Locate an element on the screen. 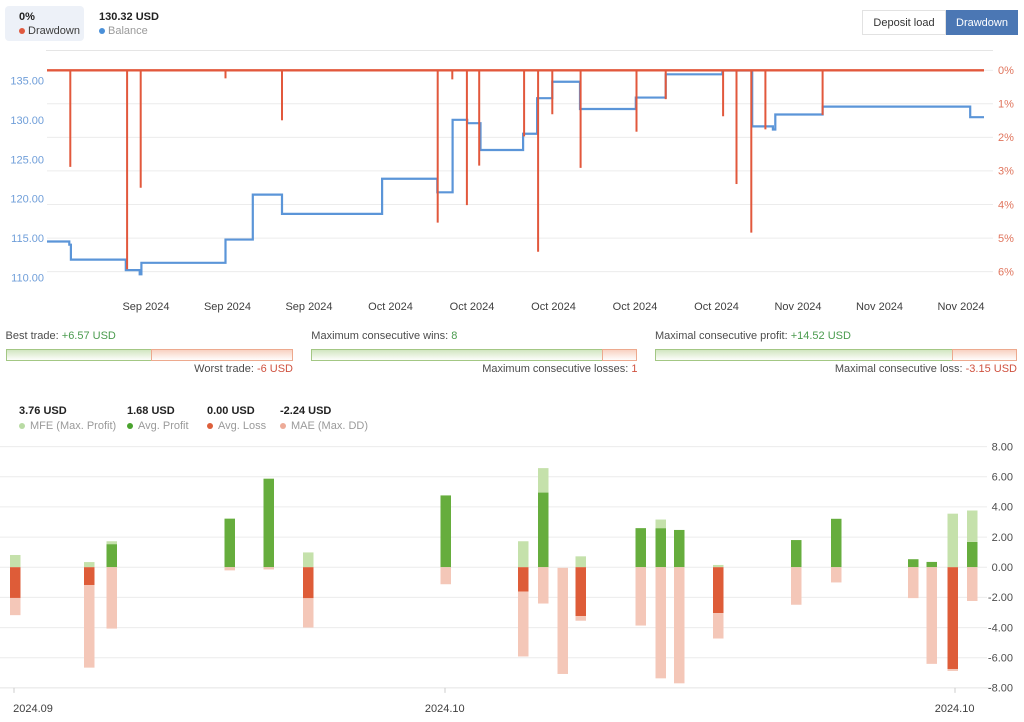 This screenshot has height=722, width=1024. svg-text: 4.00 is located at coordinates (1002, 508).